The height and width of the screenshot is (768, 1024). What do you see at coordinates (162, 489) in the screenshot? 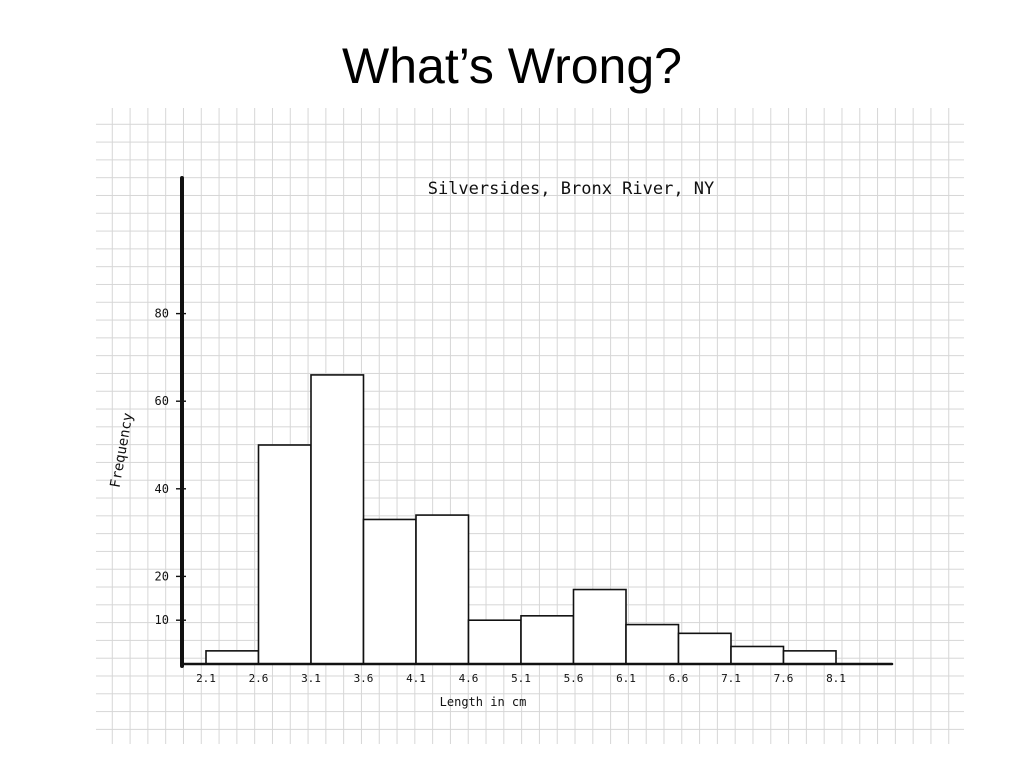
I see `y-tick-label: 40` at bounding box center [162, 489].